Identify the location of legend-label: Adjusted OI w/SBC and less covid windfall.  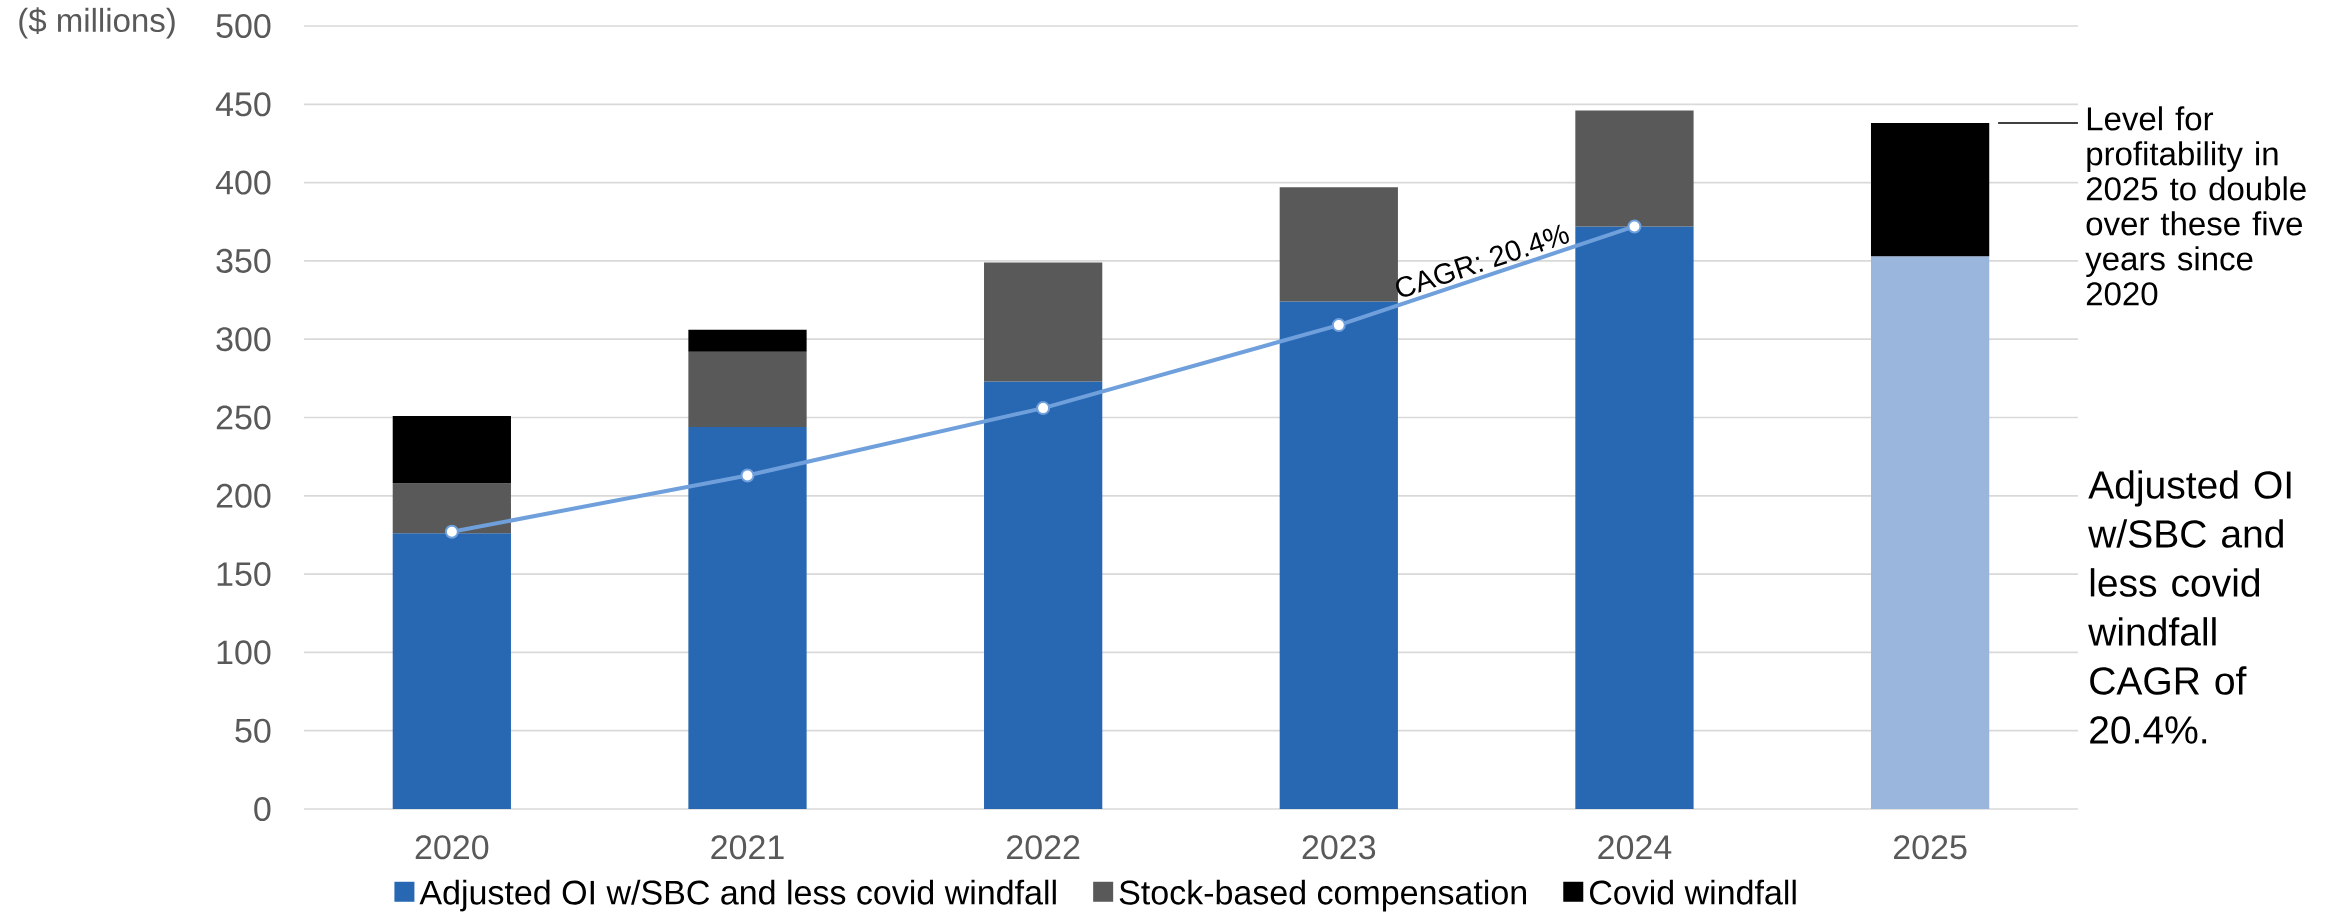
(737, 895).